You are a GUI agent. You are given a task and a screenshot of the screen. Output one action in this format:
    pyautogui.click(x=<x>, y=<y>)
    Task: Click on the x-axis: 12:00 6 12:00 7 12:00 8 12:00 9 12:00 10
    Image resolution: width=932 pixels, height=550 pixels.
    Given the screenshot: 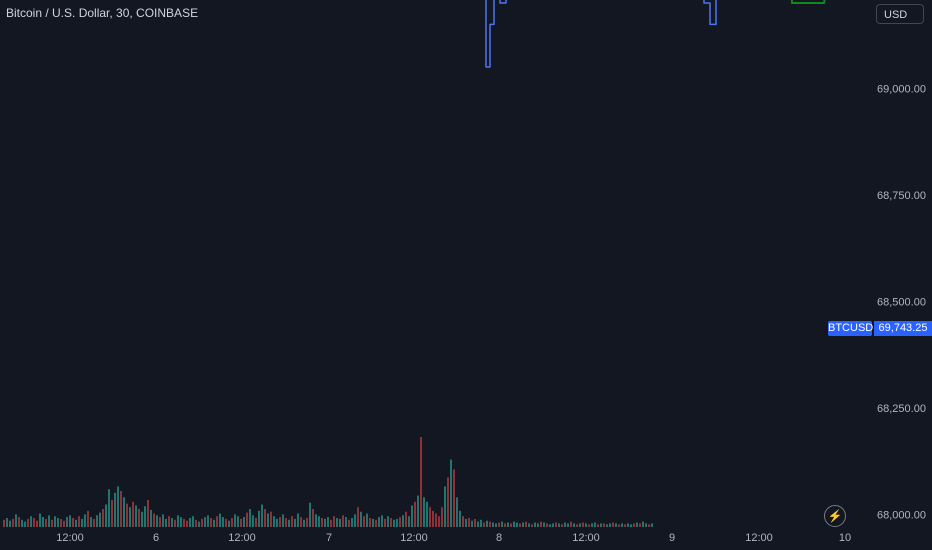 What is the action you would take?
    pyautogui.click(x=453, y=538)
    